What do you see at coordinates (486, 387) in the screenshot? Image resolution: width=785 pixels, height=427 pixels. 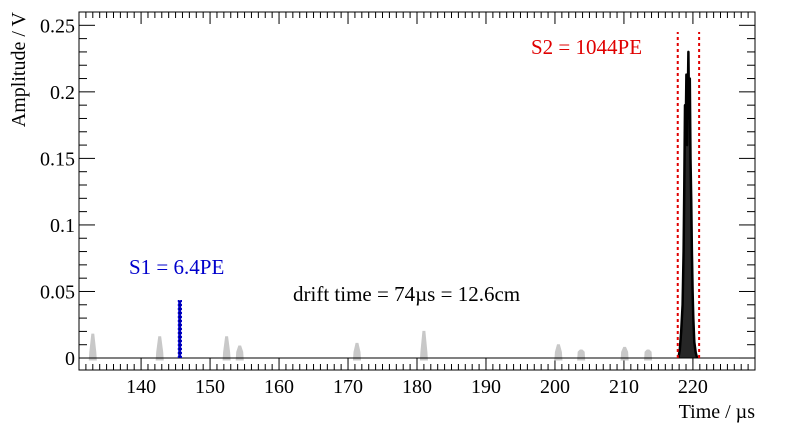 I see `x-tick-label: 190` at bounding box center [486, 387].